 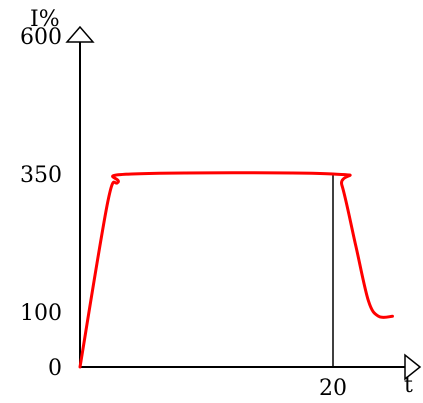 What do you see at coordinates (41, 313) in the screenshot?
I see `y-tick-label-100: 100` at bounding box center [41, 313].